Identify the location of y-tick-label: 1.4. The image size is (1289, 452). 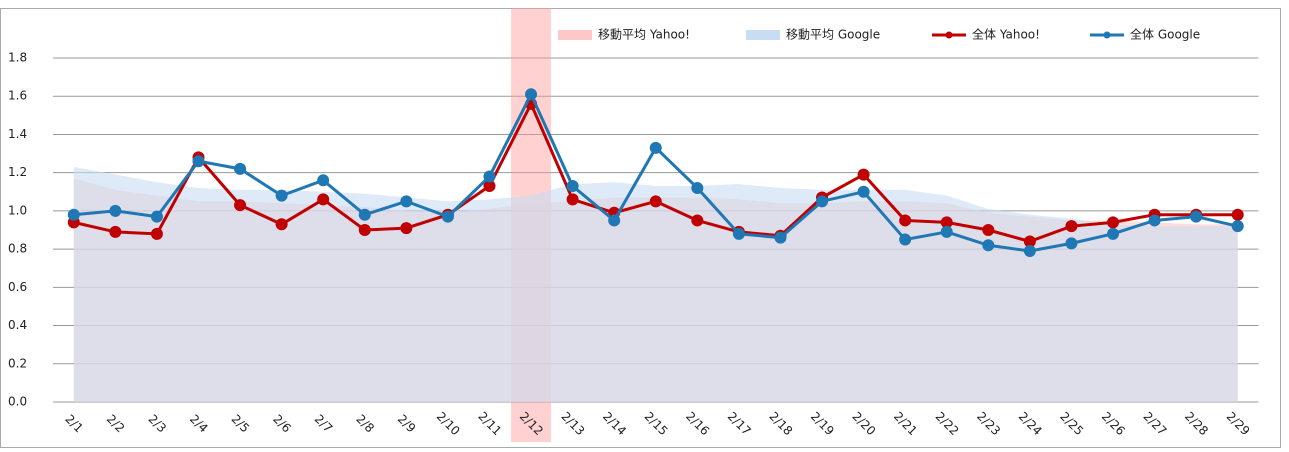
(17, 134).